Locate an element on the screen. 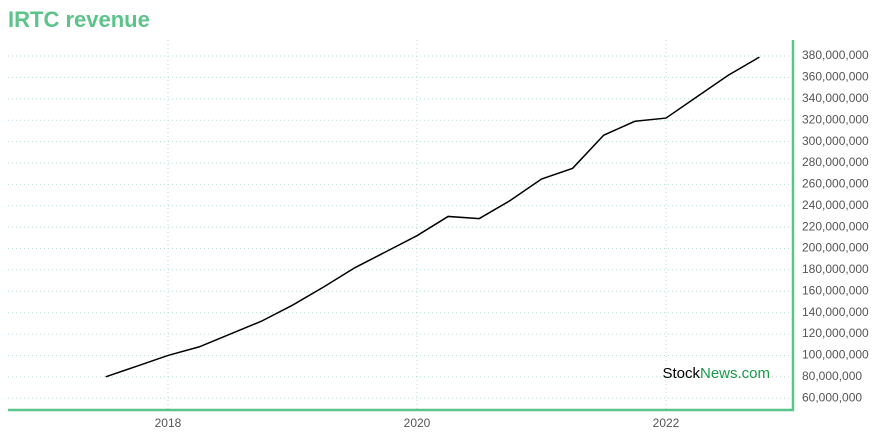 Image resolution: width=880 pixels, height=440 pixels. y-tick-label: 320,000,000 is located at coordinates (835, 119).